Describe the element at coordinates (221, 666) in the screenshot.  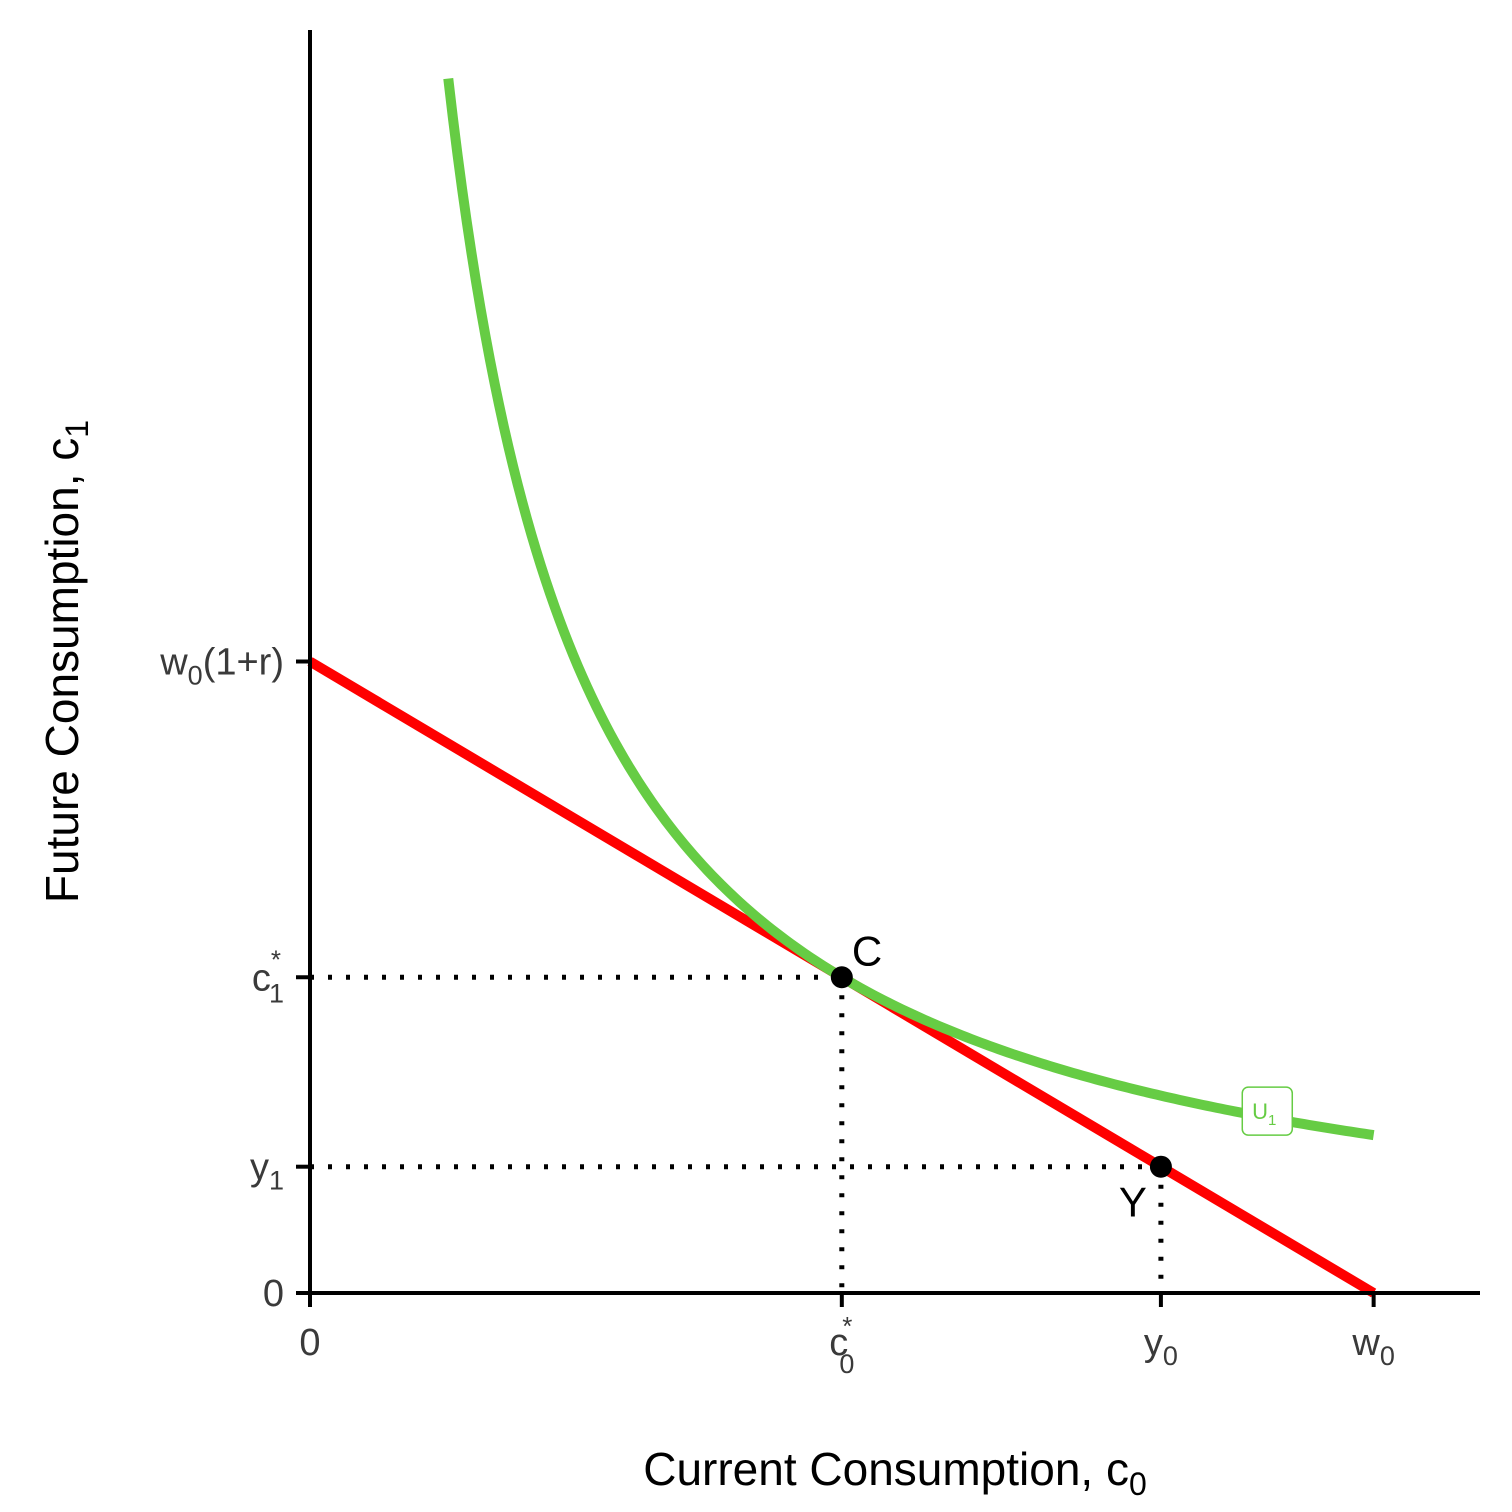
I see `y-tick-label-3: w0(1+r)` at that location.